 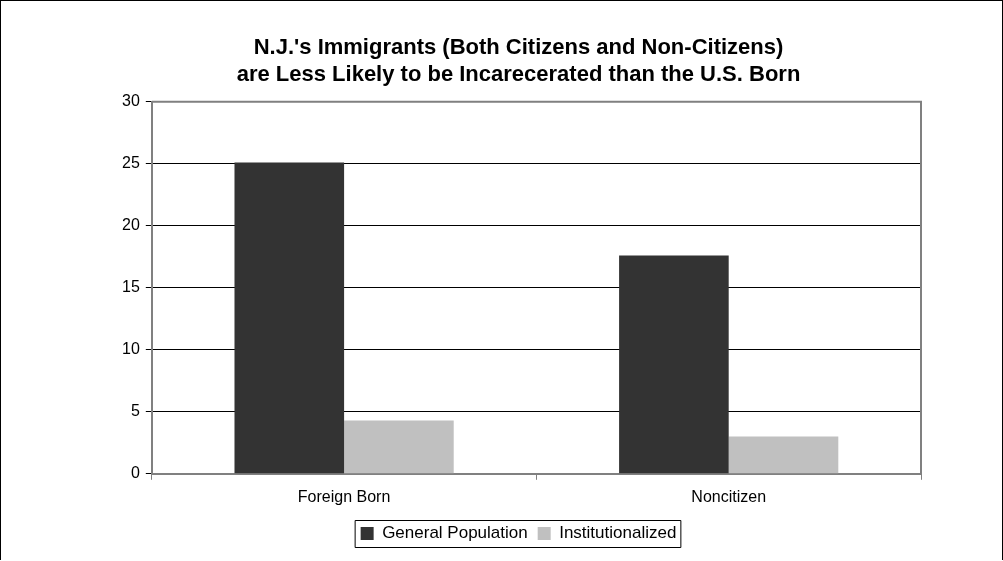 What do you see at coordinates (135, 473) in the screenshot?
I see `y-tick-label: 0` at bounding box center [135, 473].